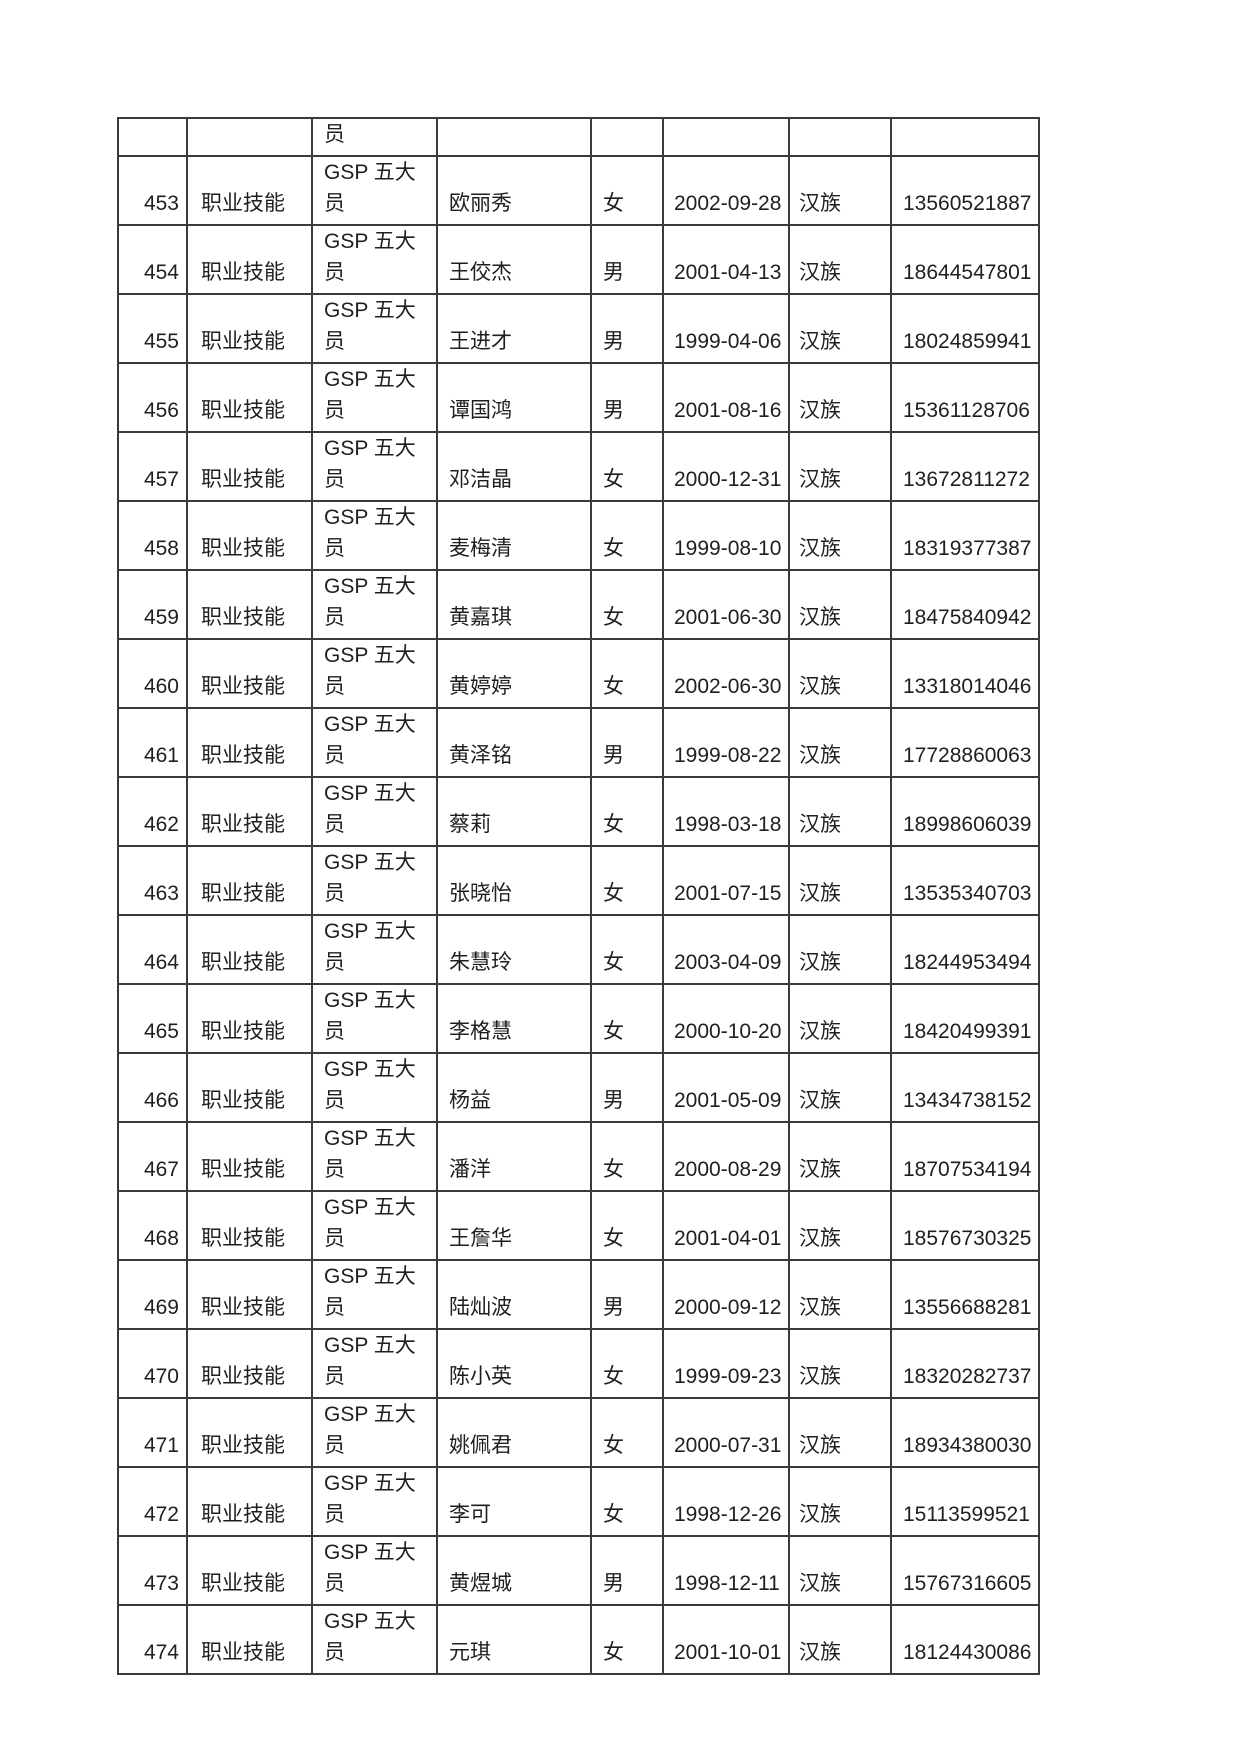 Image resolution: width=1240 pixels, height=1753 pixels. Describe the element at coordinates (965, 1156) in the screenshot. I see `phone-cell: 18707534194` at that location.